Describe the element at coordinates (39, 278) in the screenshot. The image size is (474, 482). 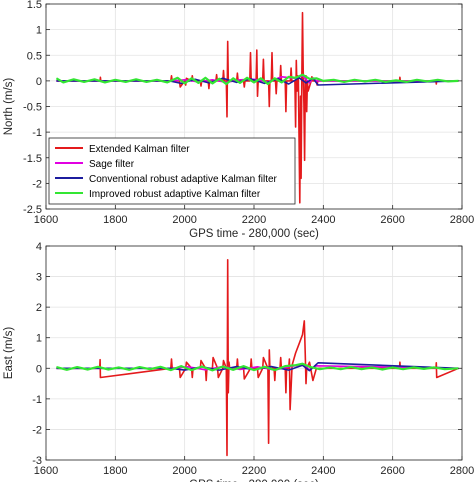
I see `y-tick-label: 3` at that location.